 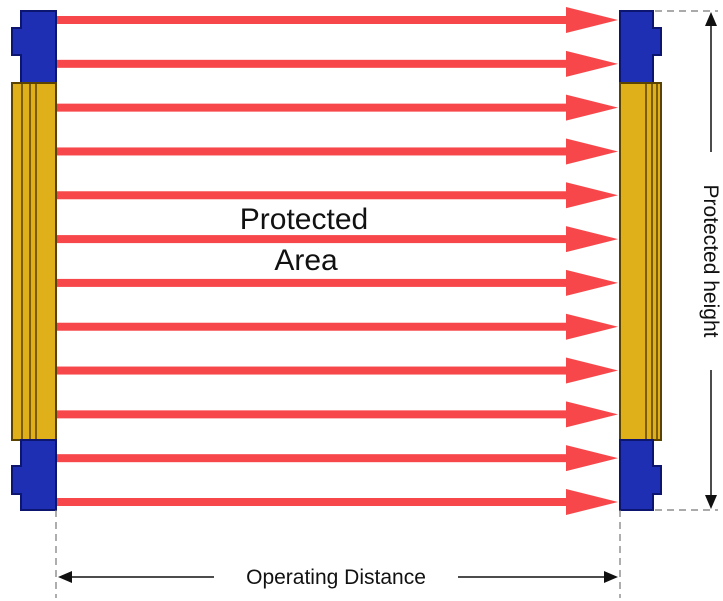 I want to click on operating-distance-dimension: Operating Distance, so click(x=338, y=577).